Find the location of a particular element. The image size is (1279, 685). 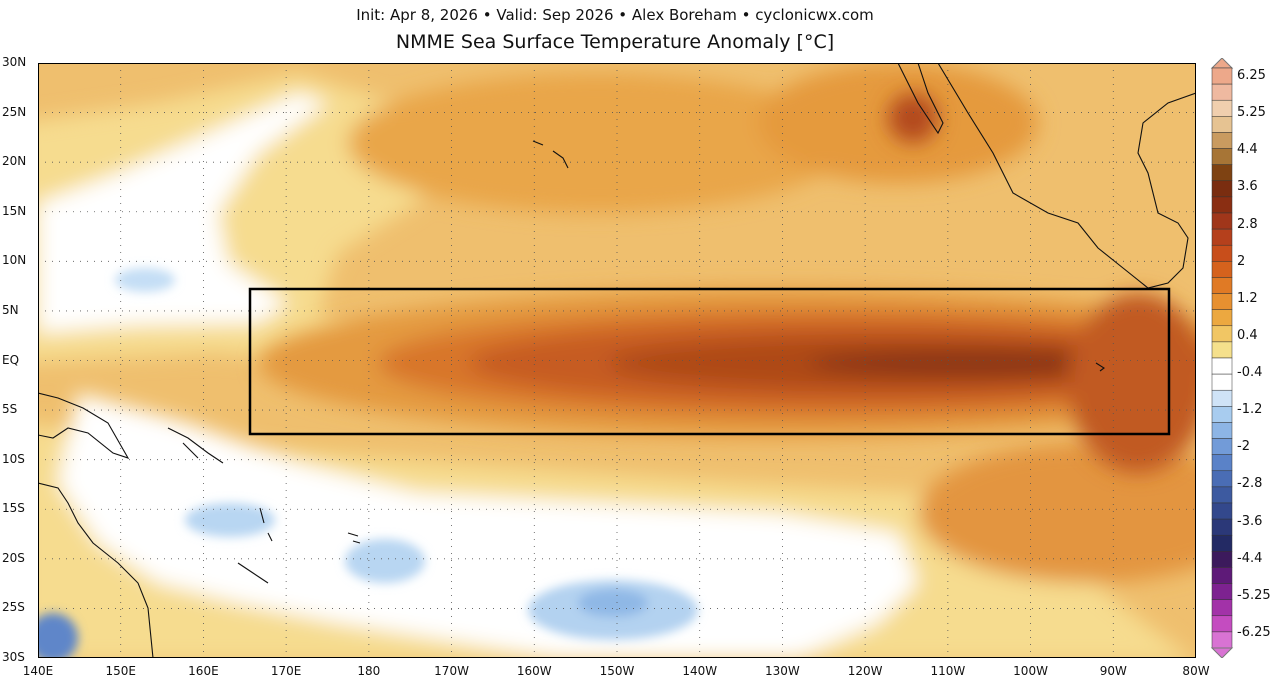

coastline-new-caledonia is located at coordinates (253, 573).